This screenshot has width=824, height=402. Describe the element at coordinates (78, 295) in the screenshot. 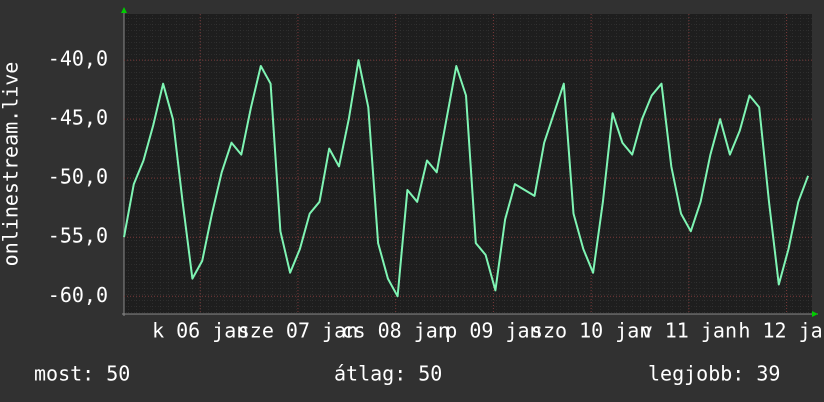

I see `y-tick-label: -60,0` at that location.